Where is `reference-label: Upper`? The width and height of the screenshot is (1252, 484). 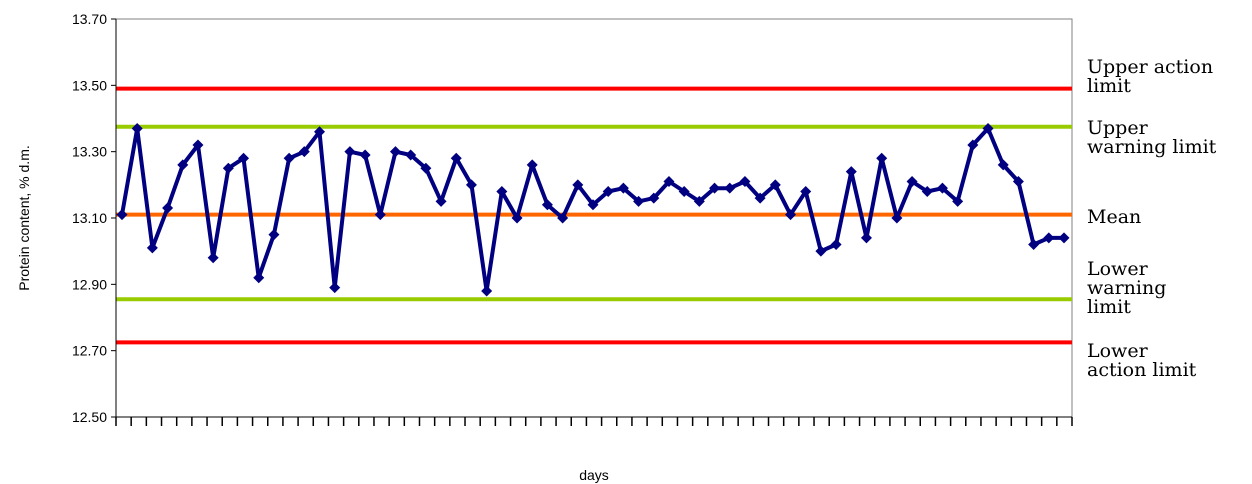 reference-label: Upper is located at coordinates (1118, 128).